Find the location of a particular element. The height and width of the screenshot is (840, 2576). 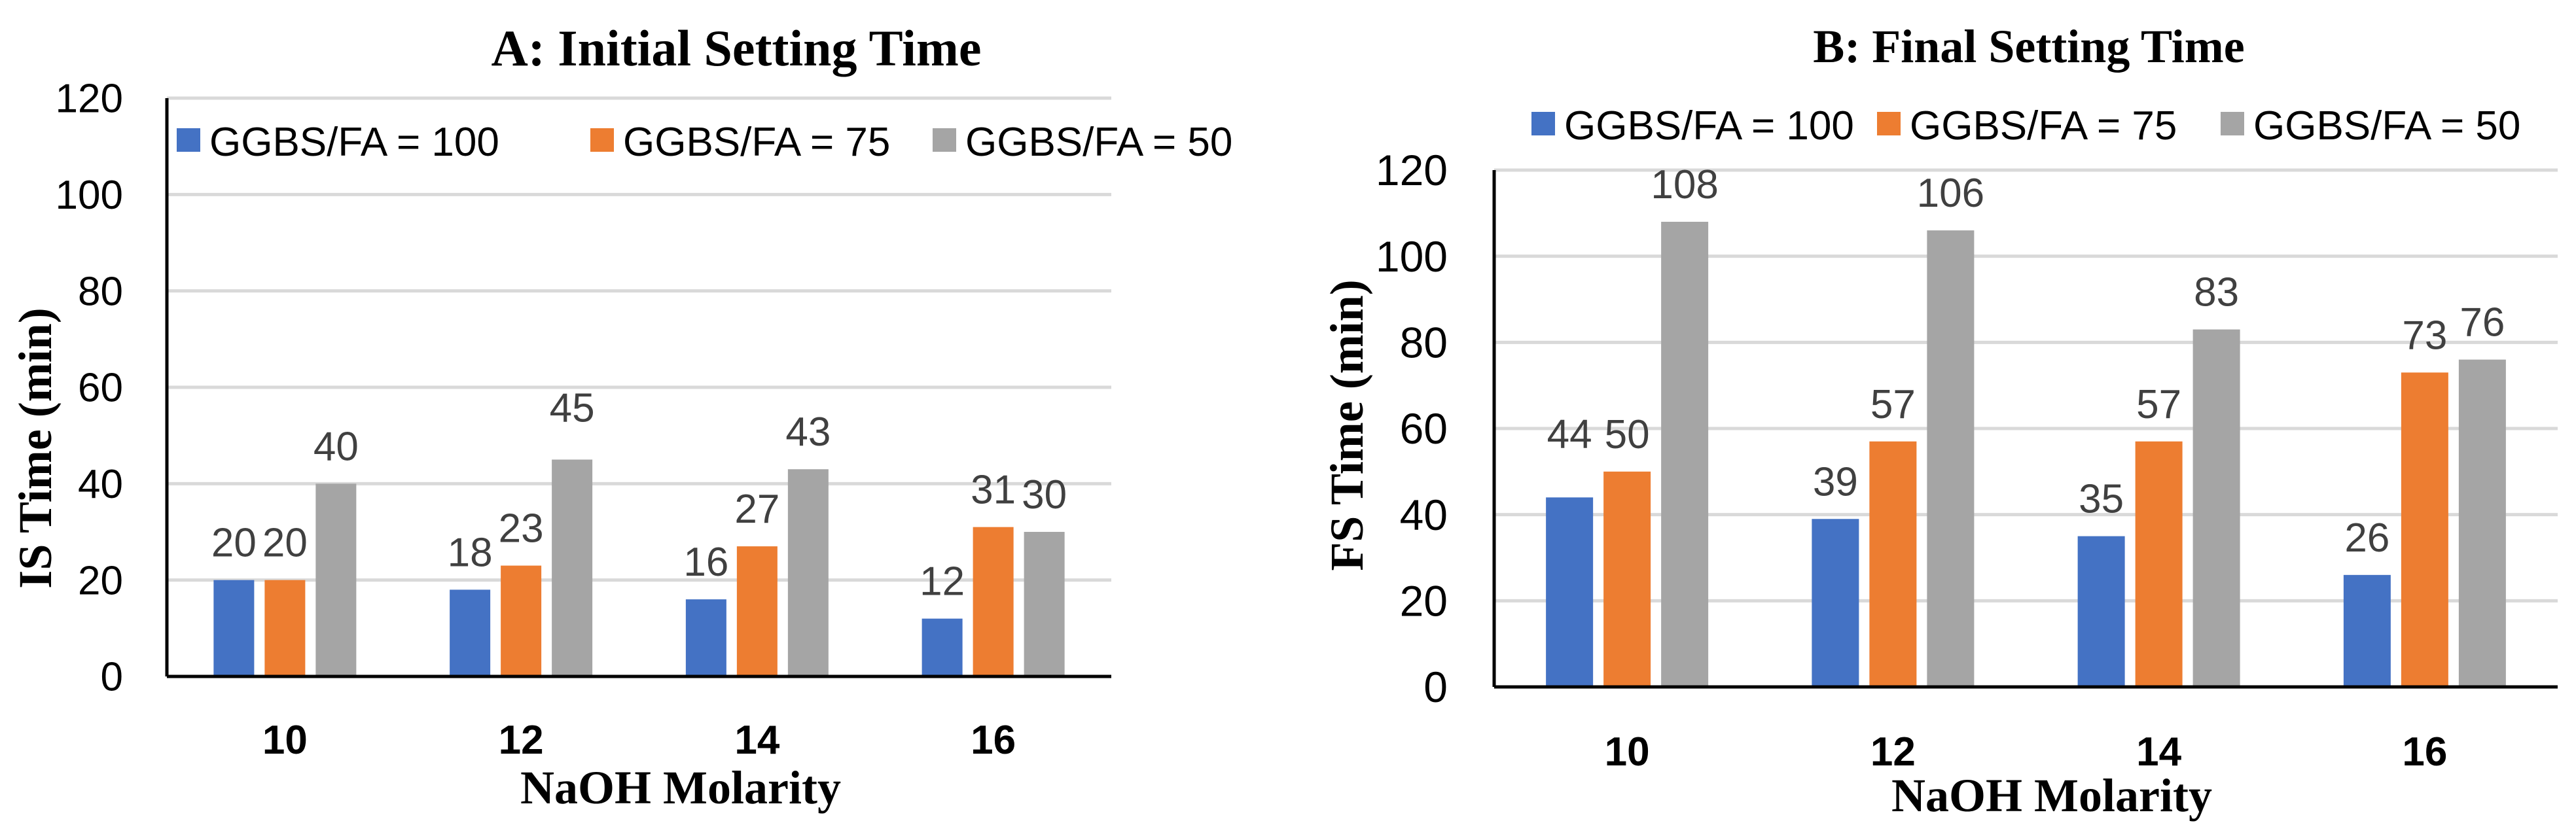

chart-a-y-tick-label: 60 is located at coordinates (100, 388).